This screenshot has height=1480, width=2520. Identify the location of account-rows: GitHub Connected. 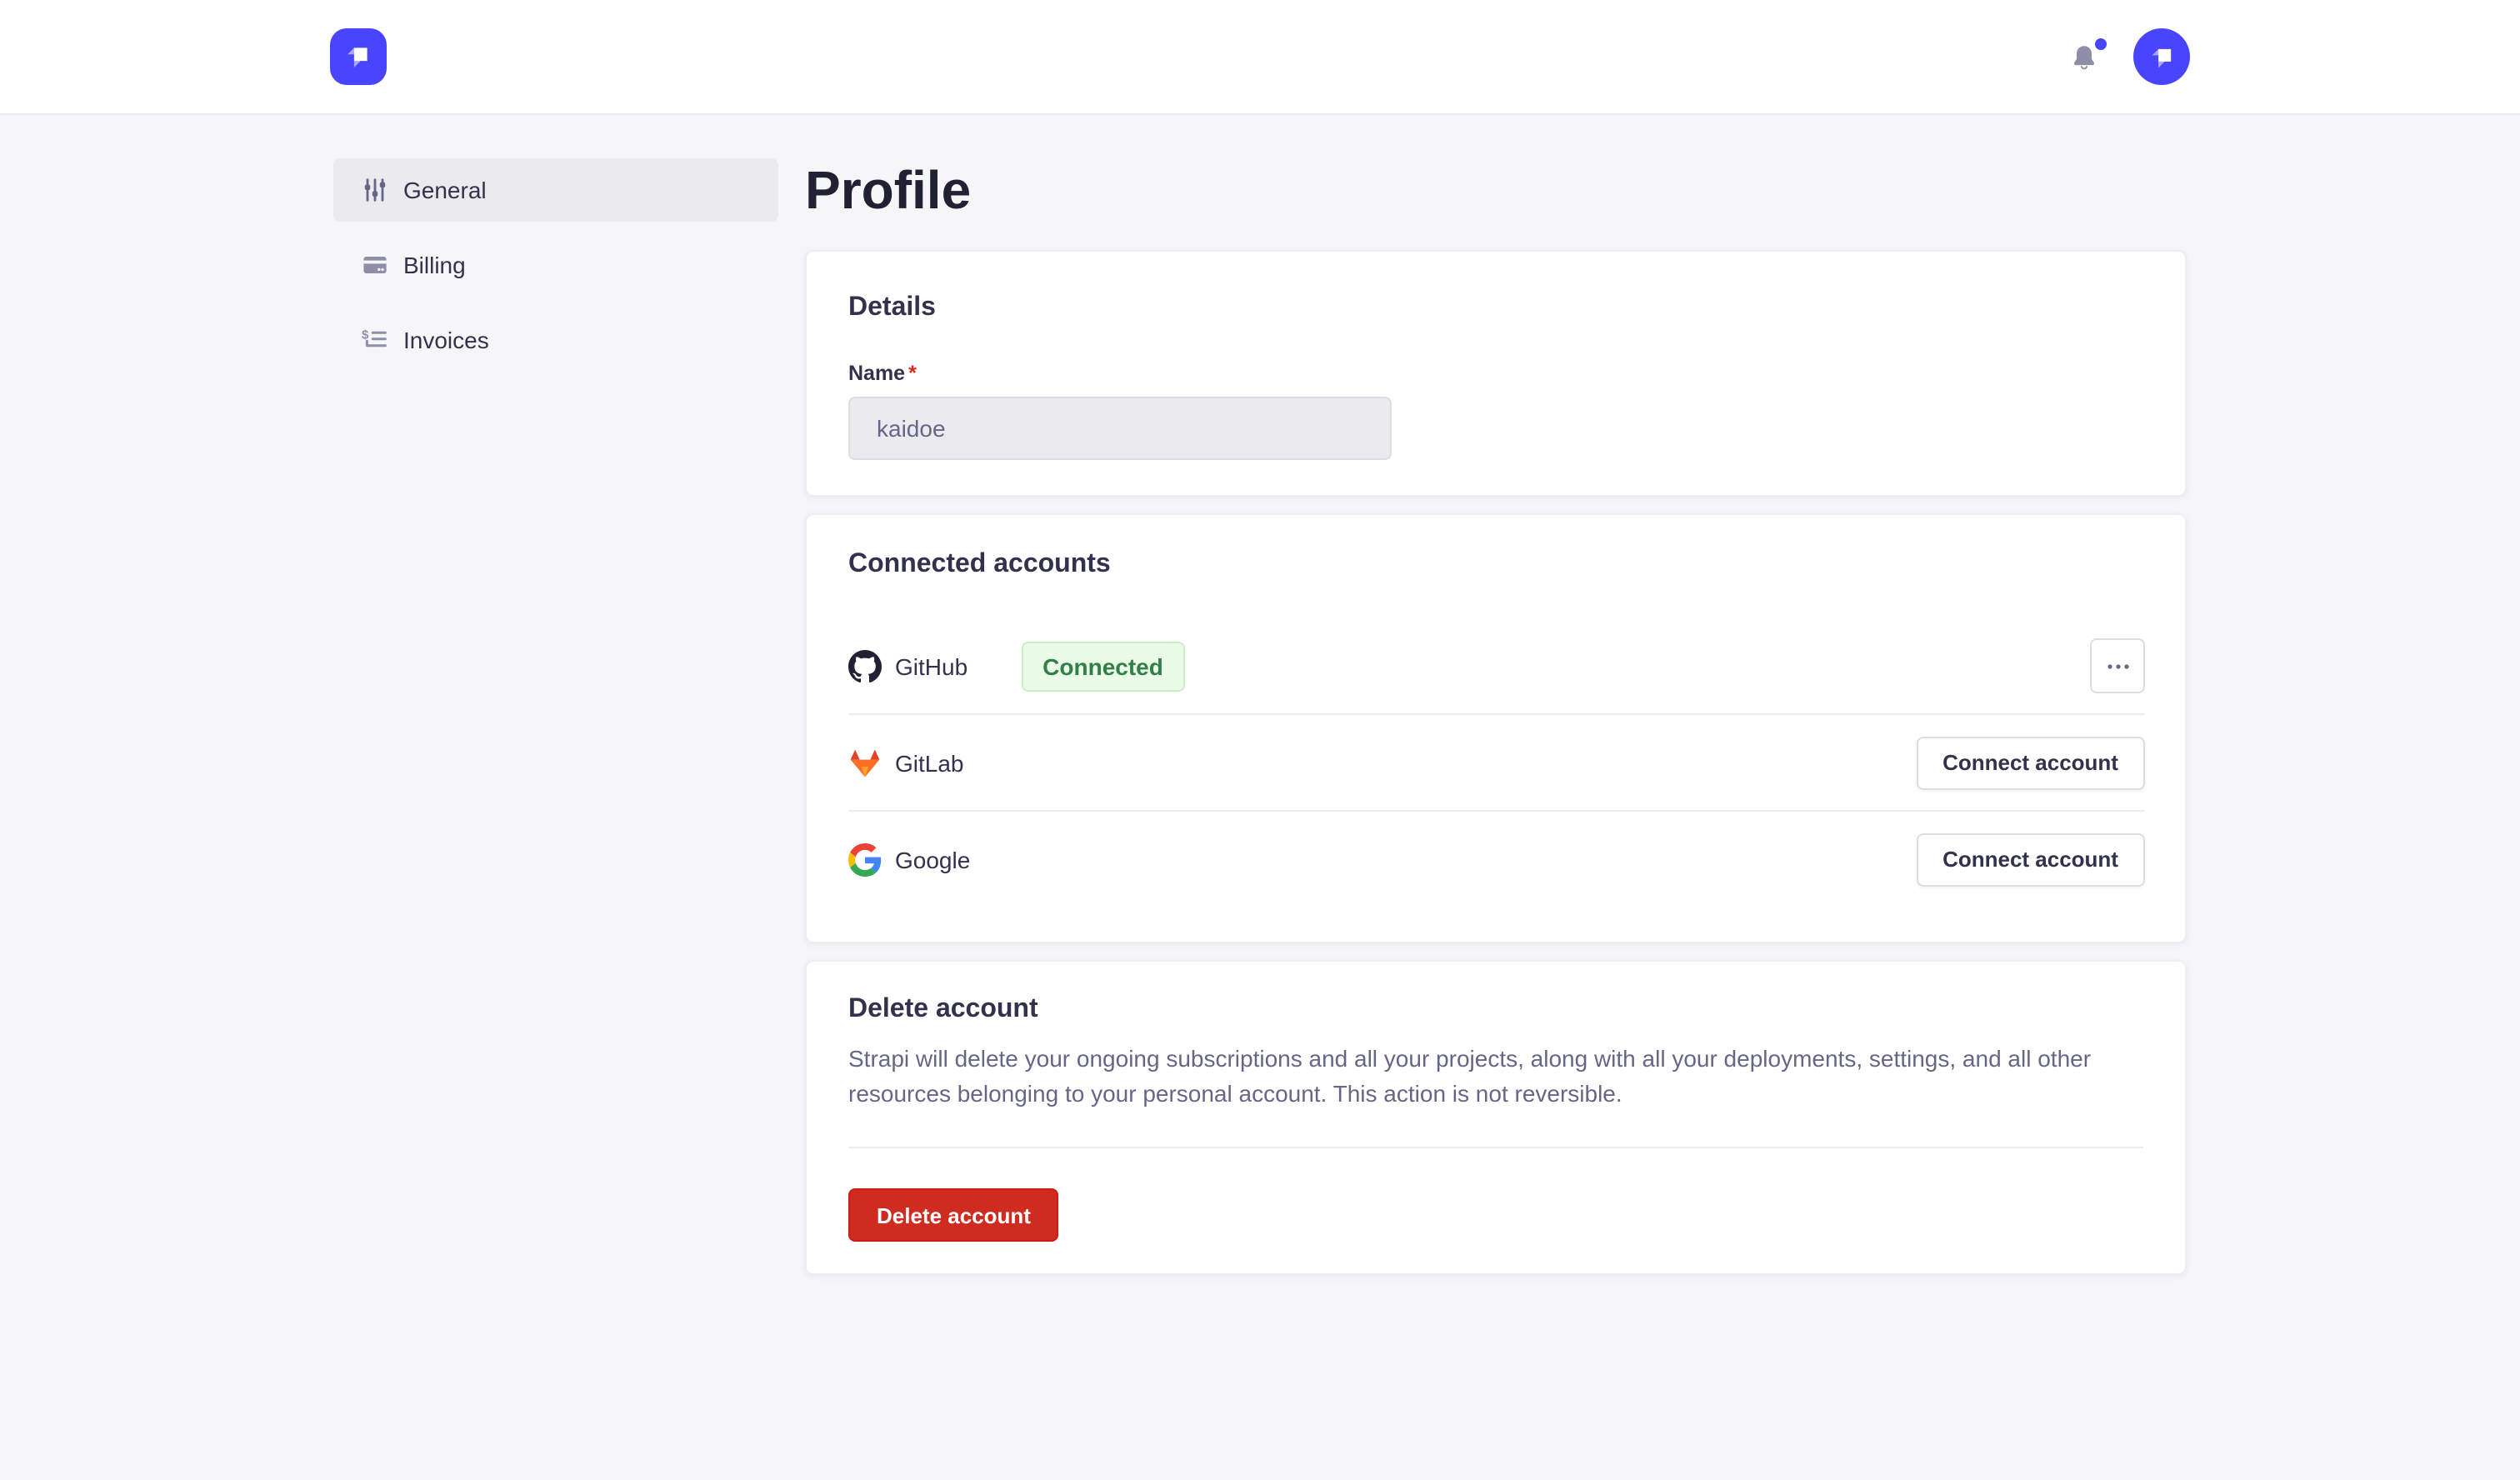
(1496, 762).